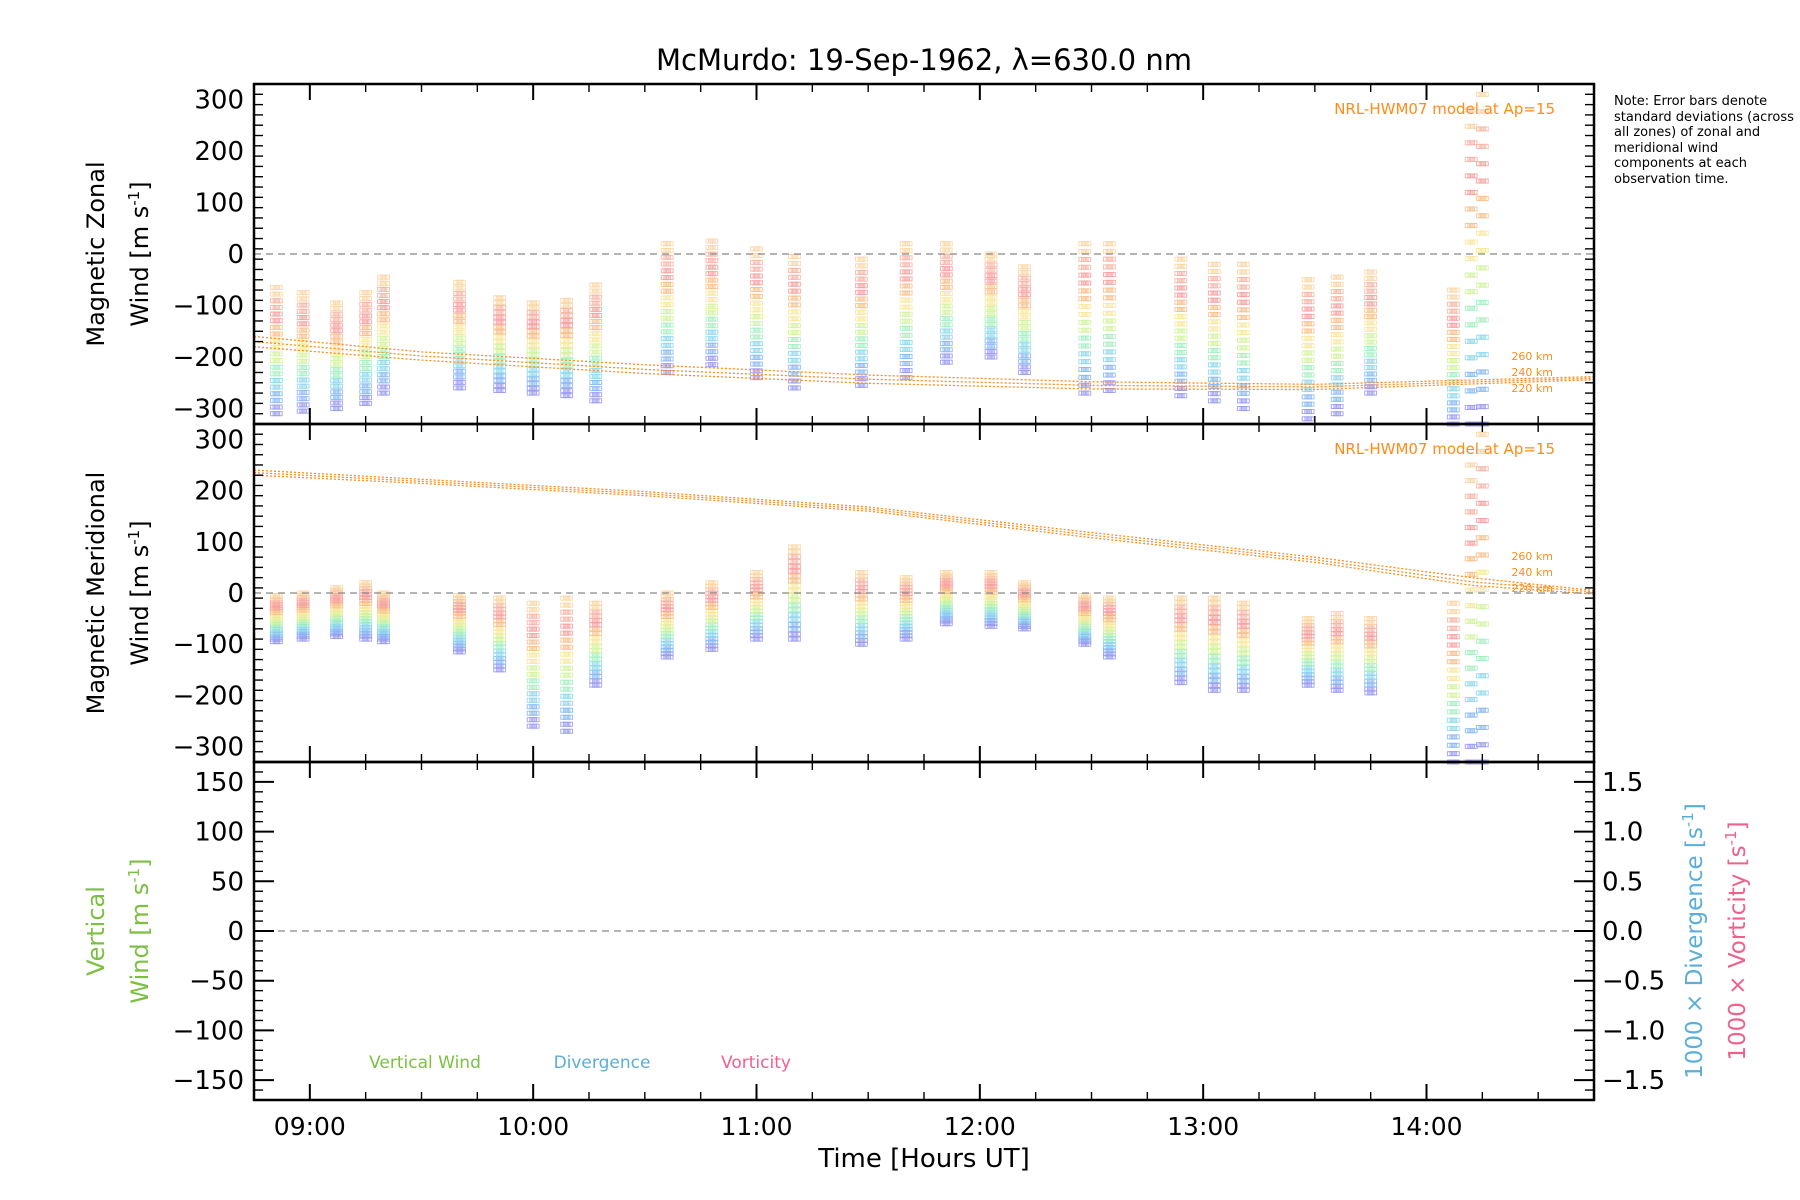 Image resolution: width=1800 pixels, height=1200 pixels. What do you see at coordinates (924, 368) in the screenshot?
I see `model-curve` at bounding box center [924, 368].